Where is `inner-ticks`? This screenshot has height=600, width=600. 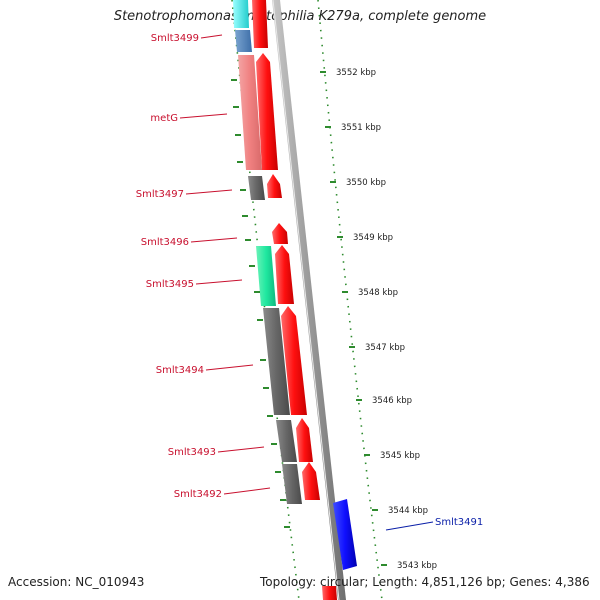 inner-ticks is located at coordinates (260, 303).